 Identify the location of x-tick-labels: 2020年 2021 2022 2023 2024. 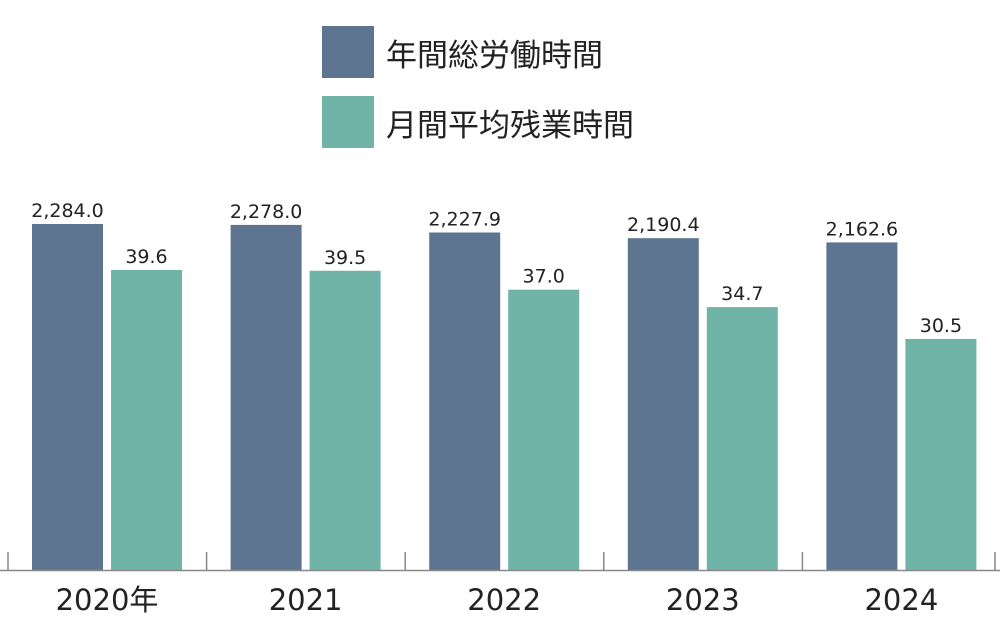
(497, 600).